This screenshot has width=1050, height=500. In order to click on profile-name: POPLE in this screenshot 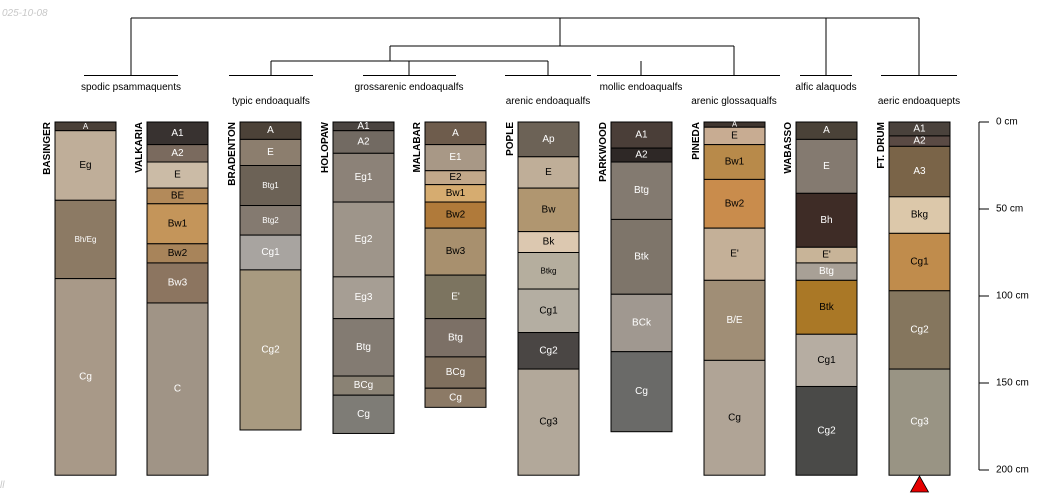, I will do `click(510, 139)`.